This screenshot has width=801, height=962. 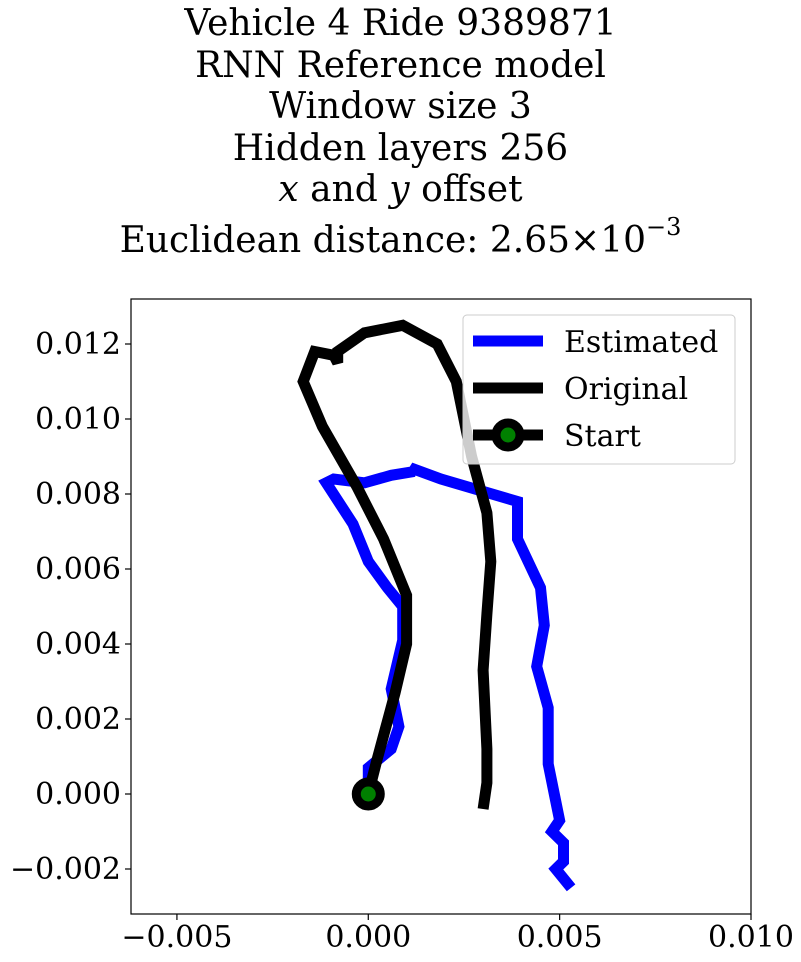 What do you see at coordinates (602, 436) in the screenshot?
I see `legend-label-start: Start` at bounding box center [602, 436].